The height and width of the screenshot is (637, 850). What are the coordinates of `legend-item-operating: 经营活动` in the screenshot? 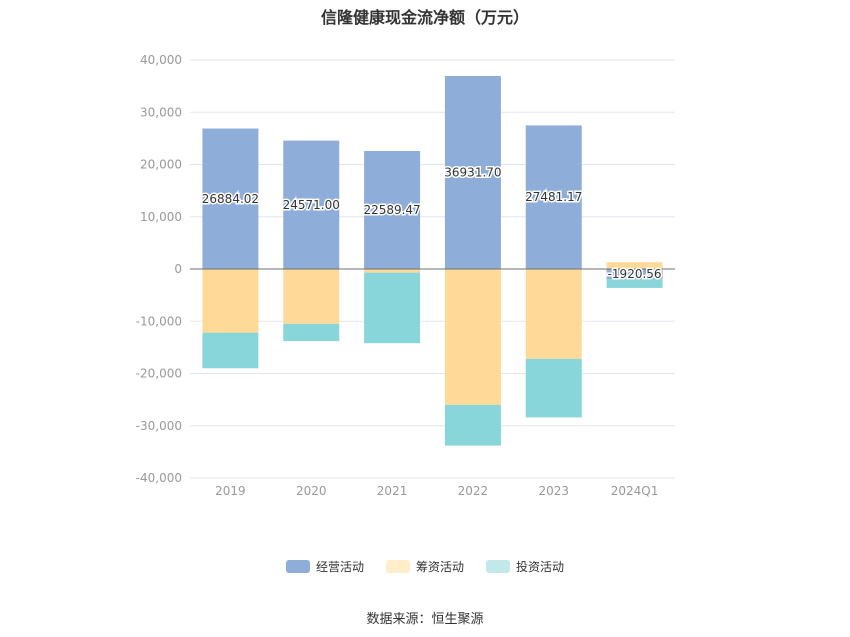 It's located at (324, 566).